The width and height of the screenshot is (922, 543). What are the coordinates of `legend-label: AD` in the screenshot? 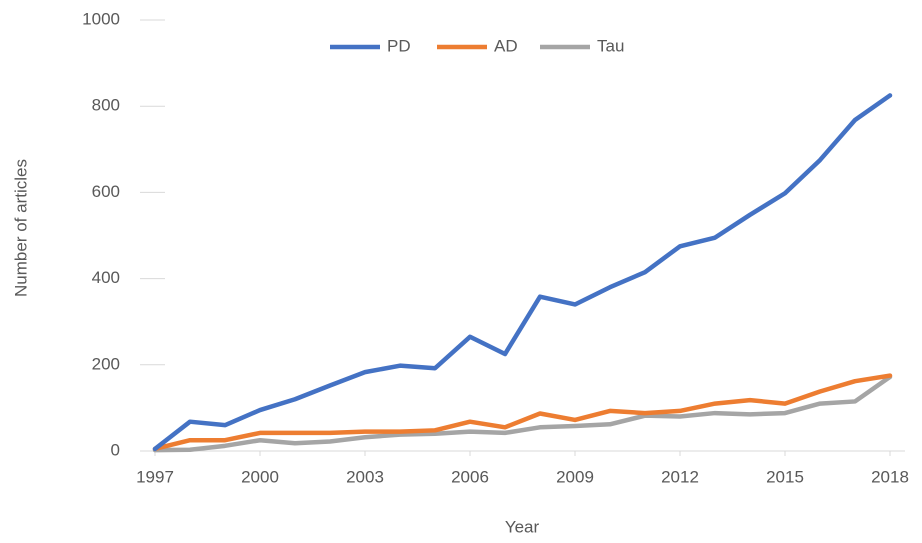 It's located at (506, 45).